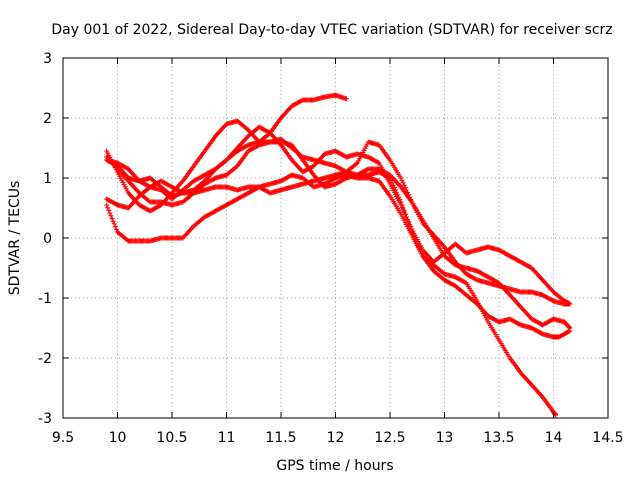 The height and width of the screenshot is (480, 640). Describe the element at coordinates (118, 438) in the screenshot. I see `x-tick-label: 10` at that location.